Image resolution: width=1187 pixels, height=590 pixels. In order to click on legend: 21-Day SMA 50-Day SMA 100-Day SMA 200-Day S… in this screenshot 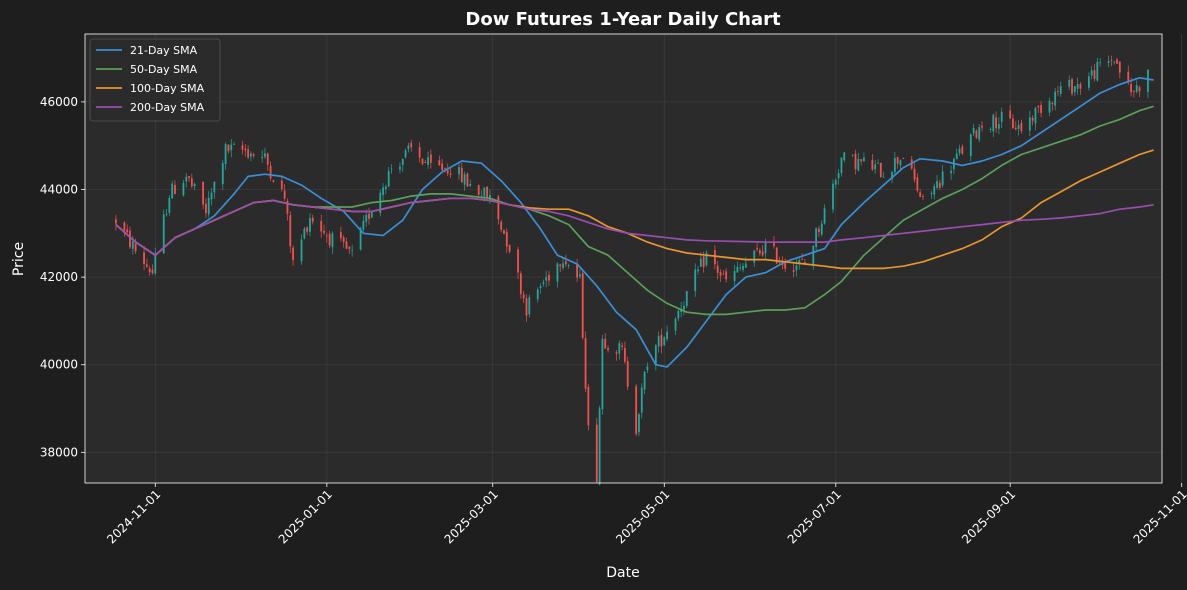, I will do `click(155, 80)`.